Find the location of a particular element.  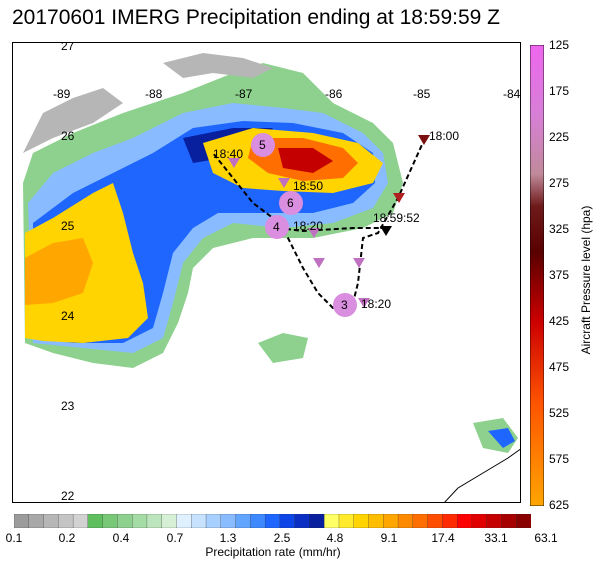

pressure-tick: 225 is located at coordinates (559, 137).